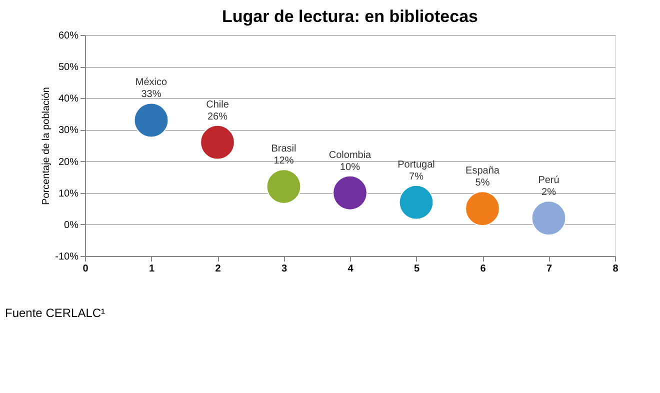 The width and height of the screenshot is (660, 393). I want to click on y-tick-label: 30%, so click(68, 130).